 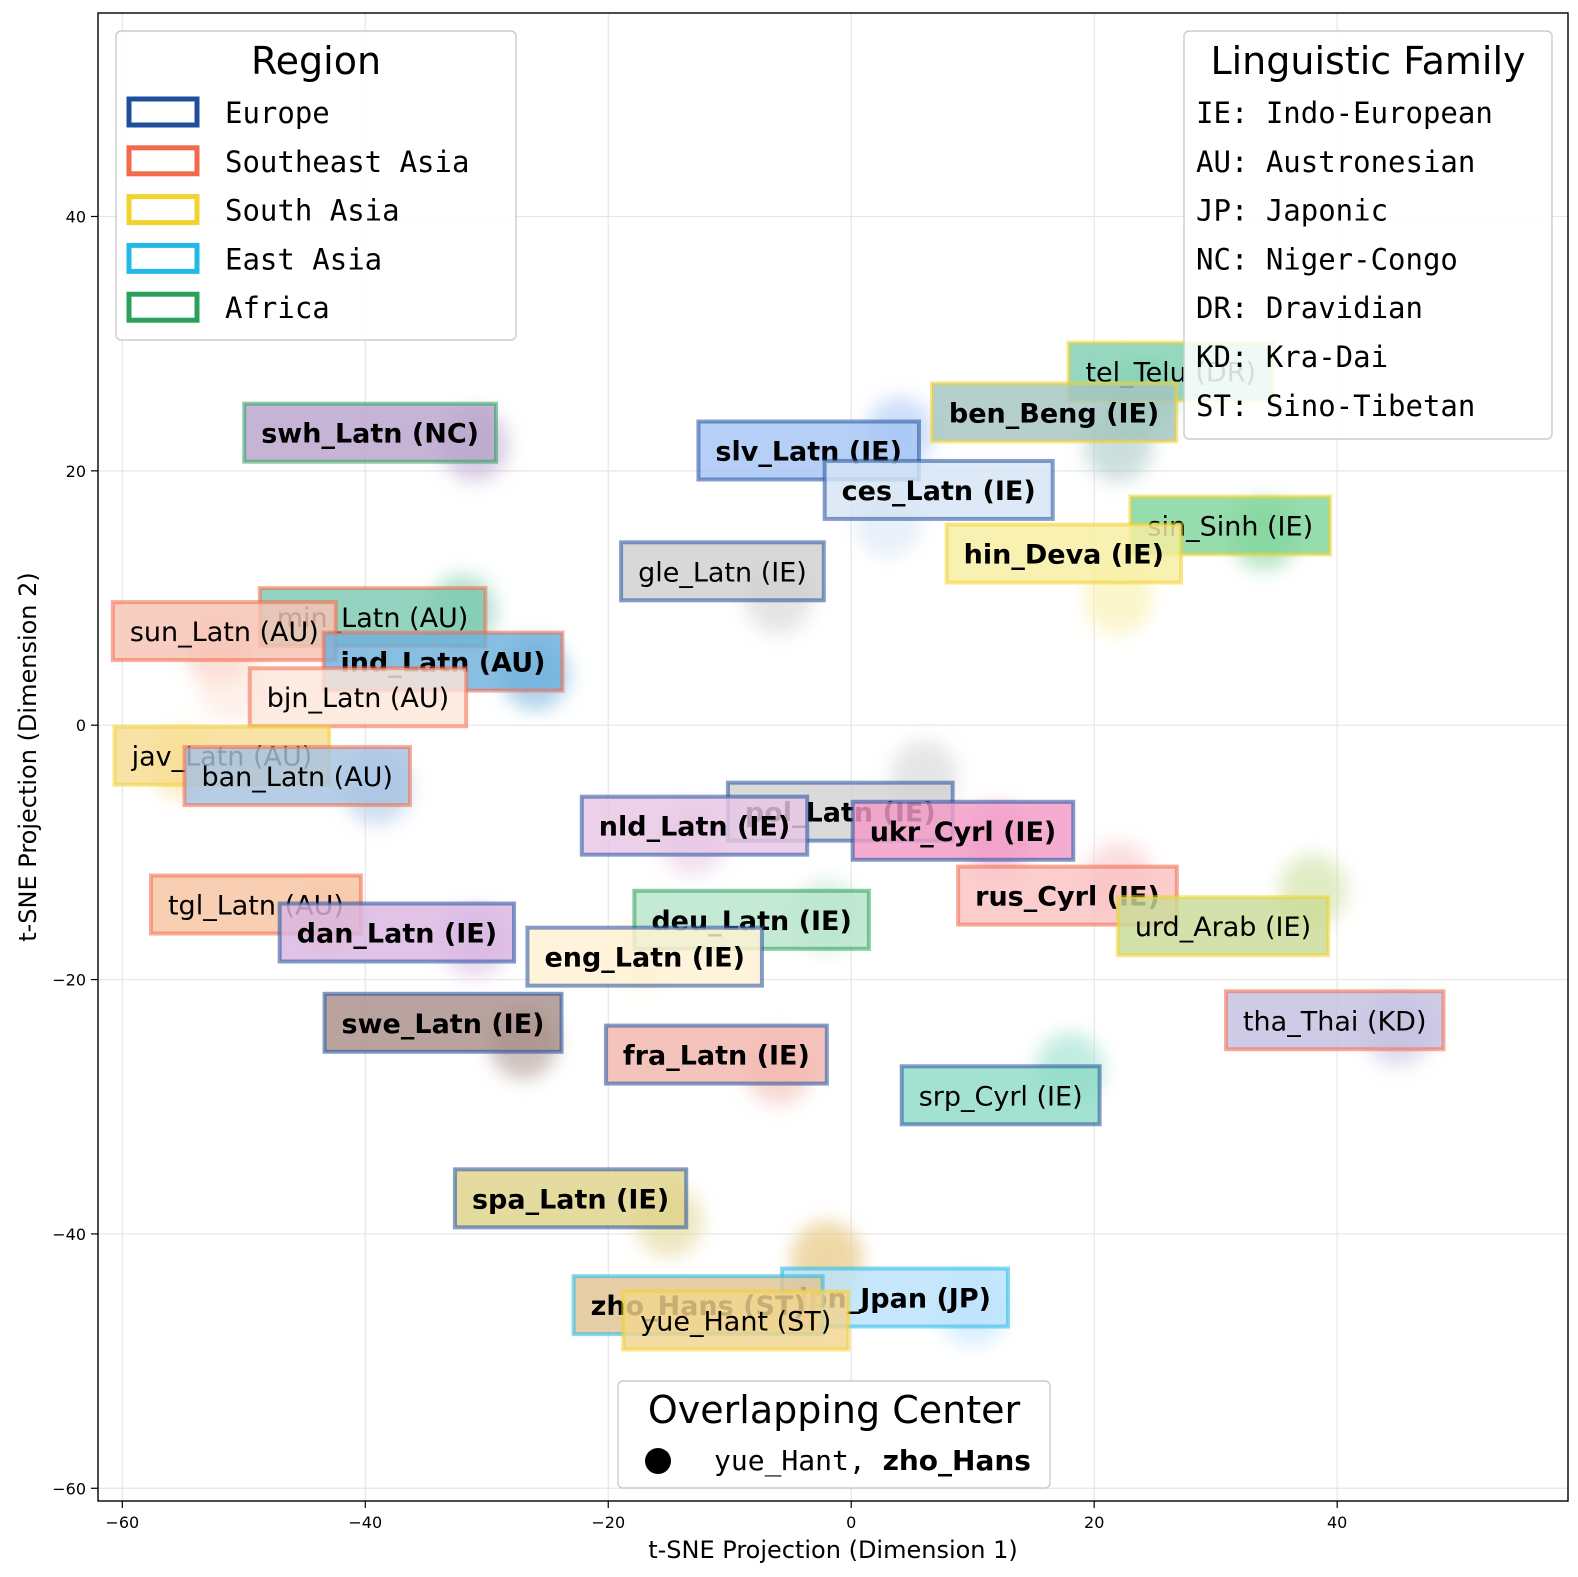 I want to click on label-text: tha_Thai (KD), so click(x=1335, y=1021).